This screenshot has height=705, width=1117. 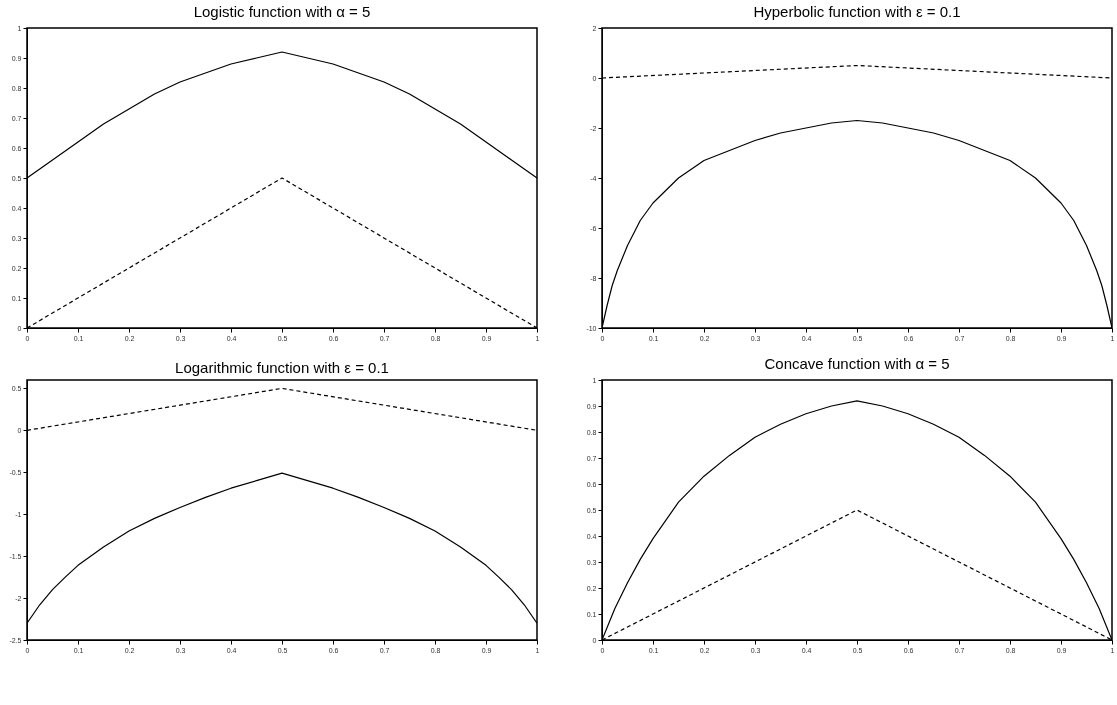 What do you see at coordinates (857, 11) in the screenshot?
I see `chart-title: Hyperbolic function with ε = 0.1` at bounding box center [857, 11].